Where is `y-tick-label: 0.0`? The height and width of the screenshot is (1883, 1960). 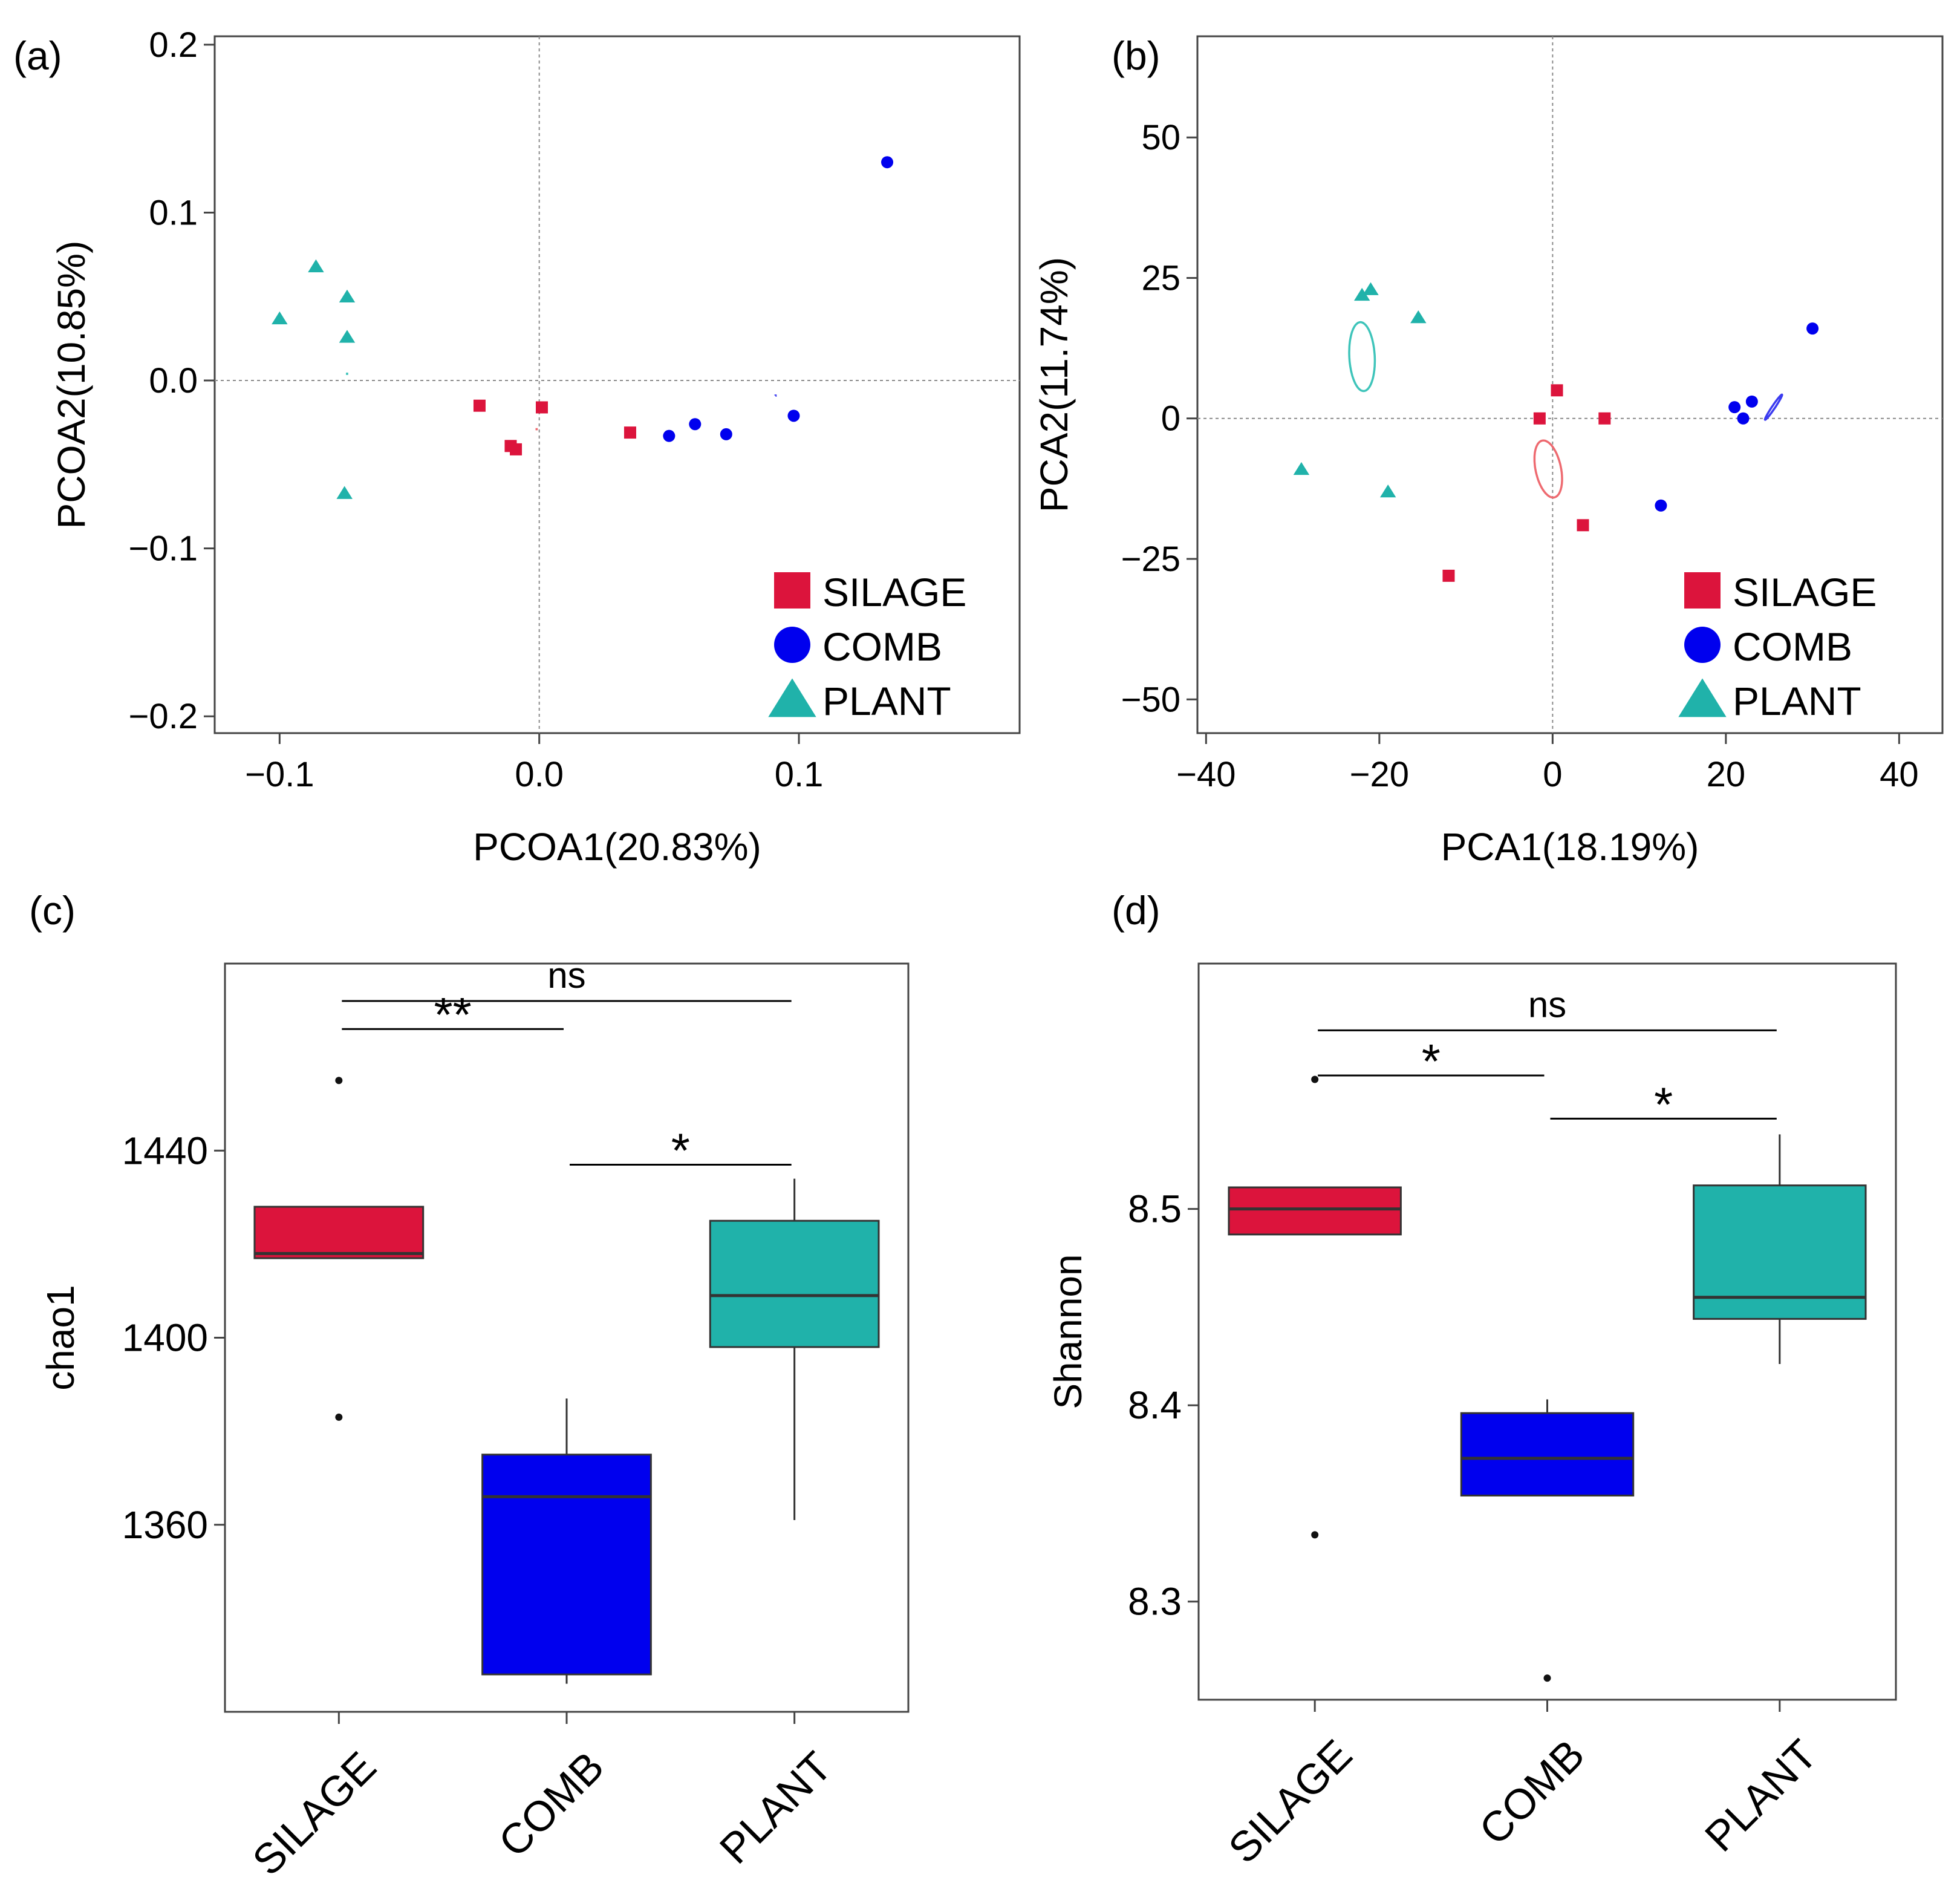 y-tick-label: 0.0 is located at coordinates (173, 380).